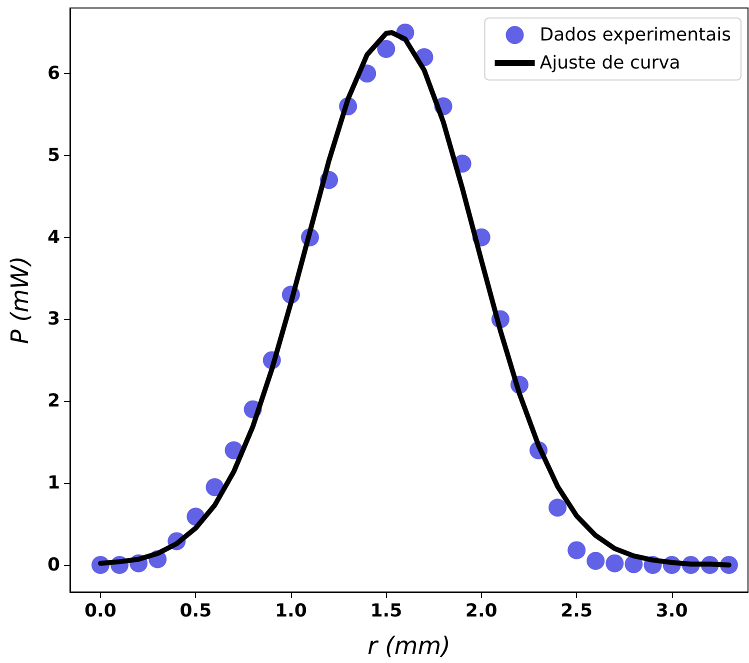 This screenshot has width=749, height=663. What do you see at coordinates (53, 155) in the screenshot?
I see `y-tick-label: 5` at bounding box center [53, 155].